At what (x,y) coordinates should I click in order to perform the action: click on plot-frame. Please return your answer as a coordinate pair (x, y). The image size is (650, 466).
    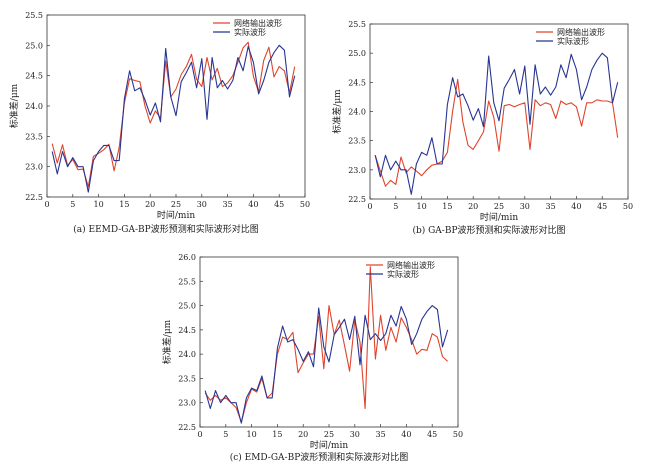
    Looking at the image, I should click on (329, 342).